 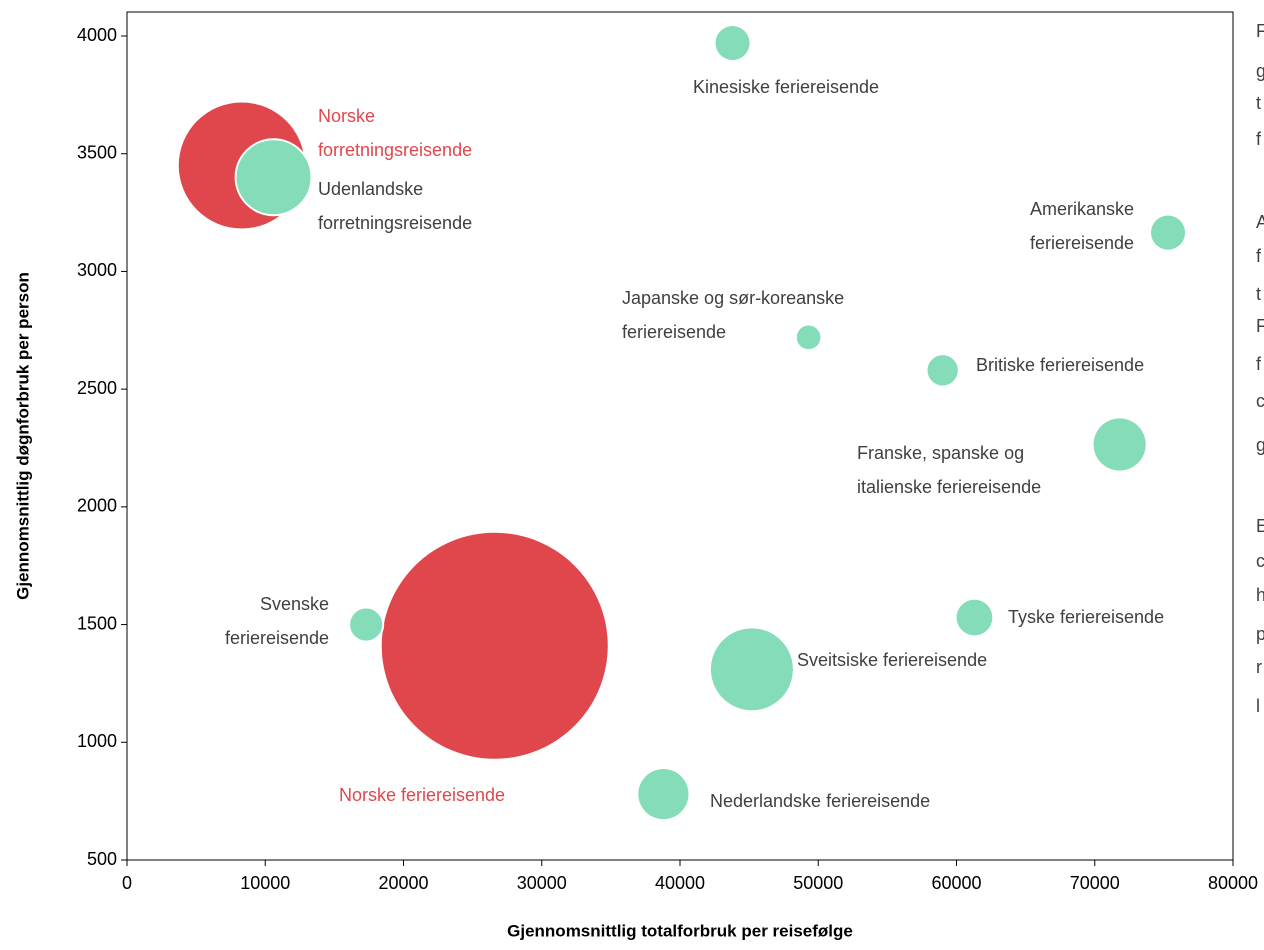 What do you see at coordinates (680, 883) in the screenshot?
I see `x-tick-label: 40000` at bounding box center [680, 883].